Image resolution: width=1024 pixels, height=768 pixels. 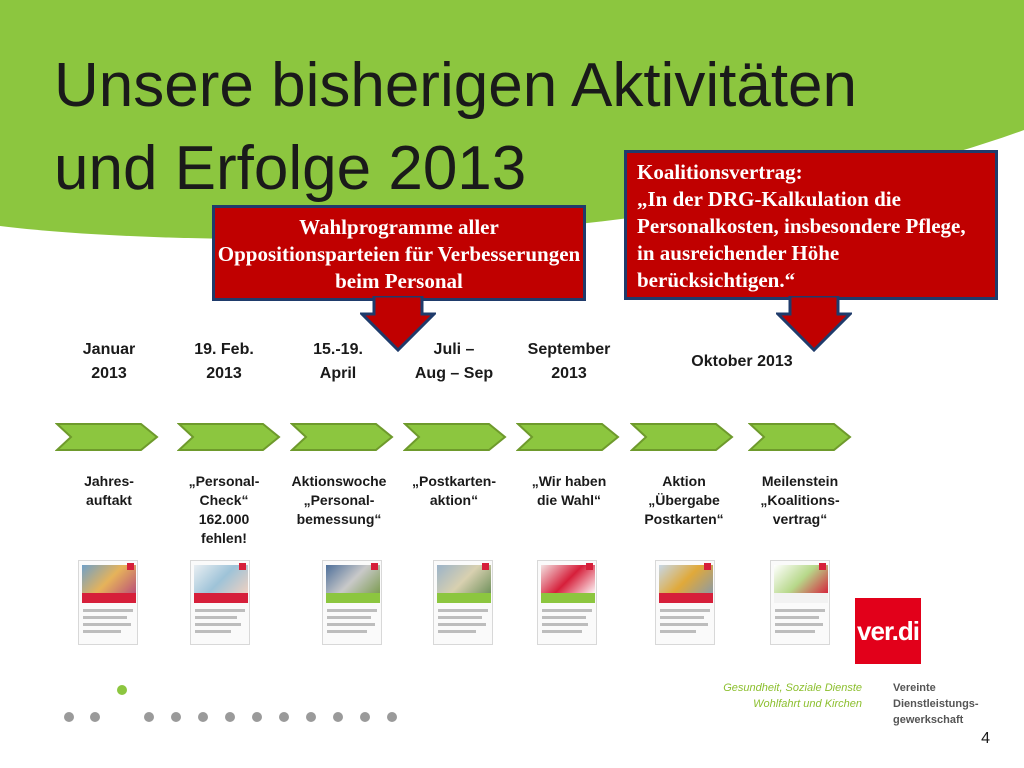 I want to click on verdi-logo: ver.di, so click(x=888, y=631).